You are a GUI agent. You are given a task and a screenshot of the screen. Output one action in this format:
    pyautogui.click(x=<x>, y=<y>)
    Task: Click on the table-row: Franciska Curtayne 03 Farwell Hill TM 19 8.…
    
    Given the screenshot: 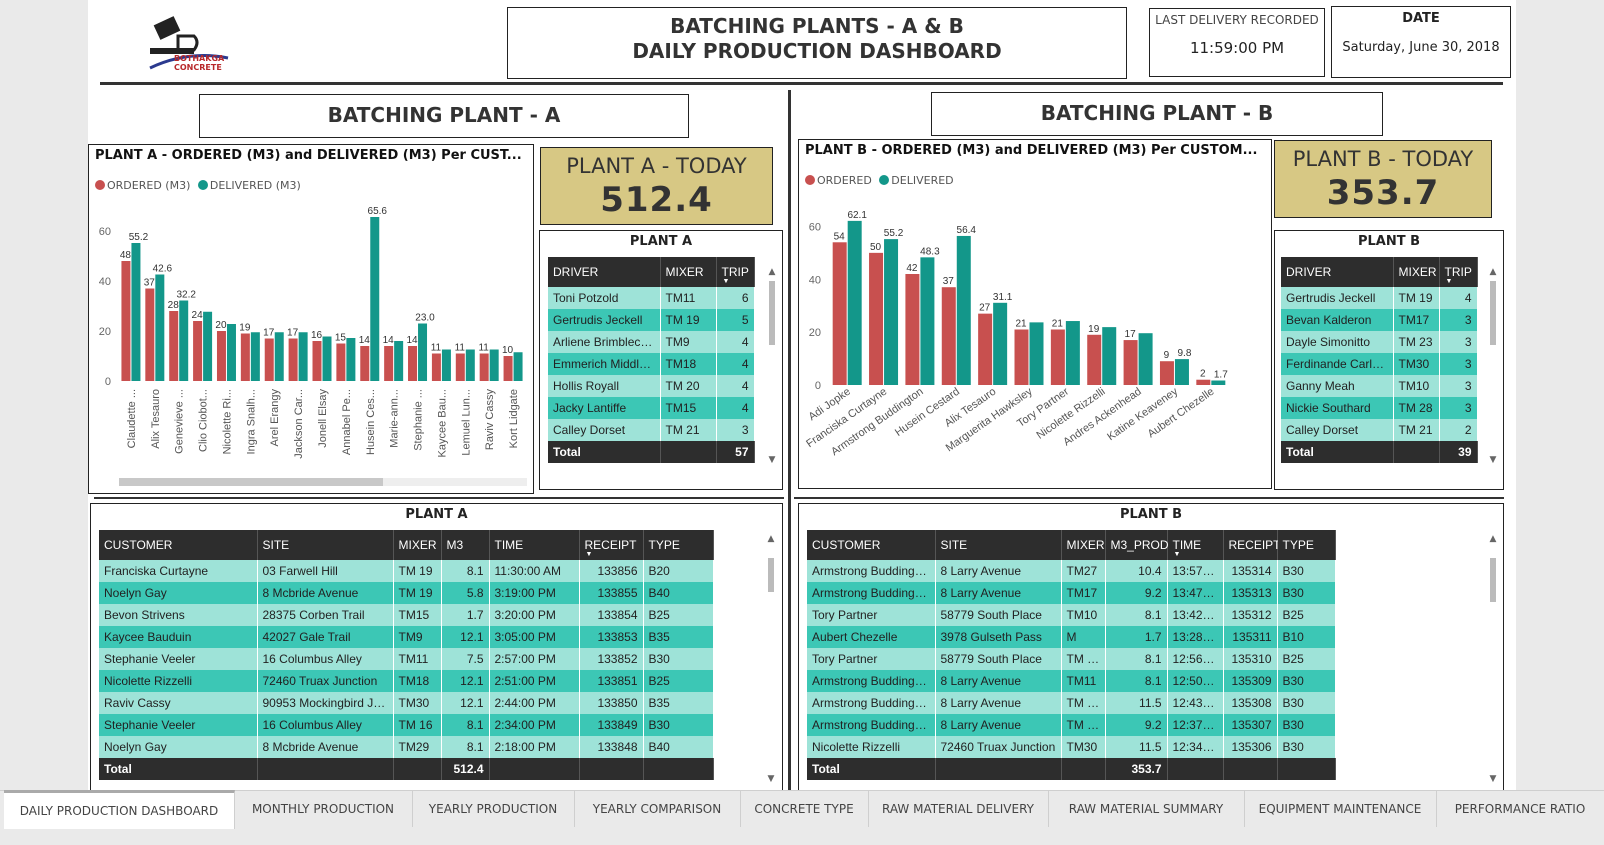 What is the action you would take?
    pyautogui.click(x=406, y=571)
    